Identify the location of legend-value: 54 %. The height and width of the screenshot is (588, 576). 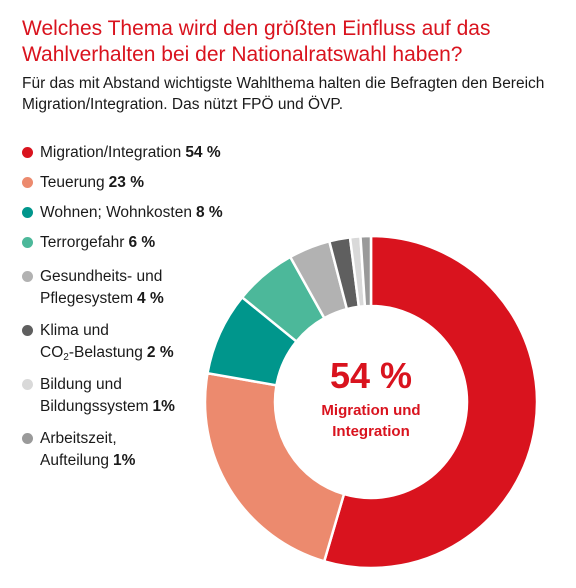
(203, 152).